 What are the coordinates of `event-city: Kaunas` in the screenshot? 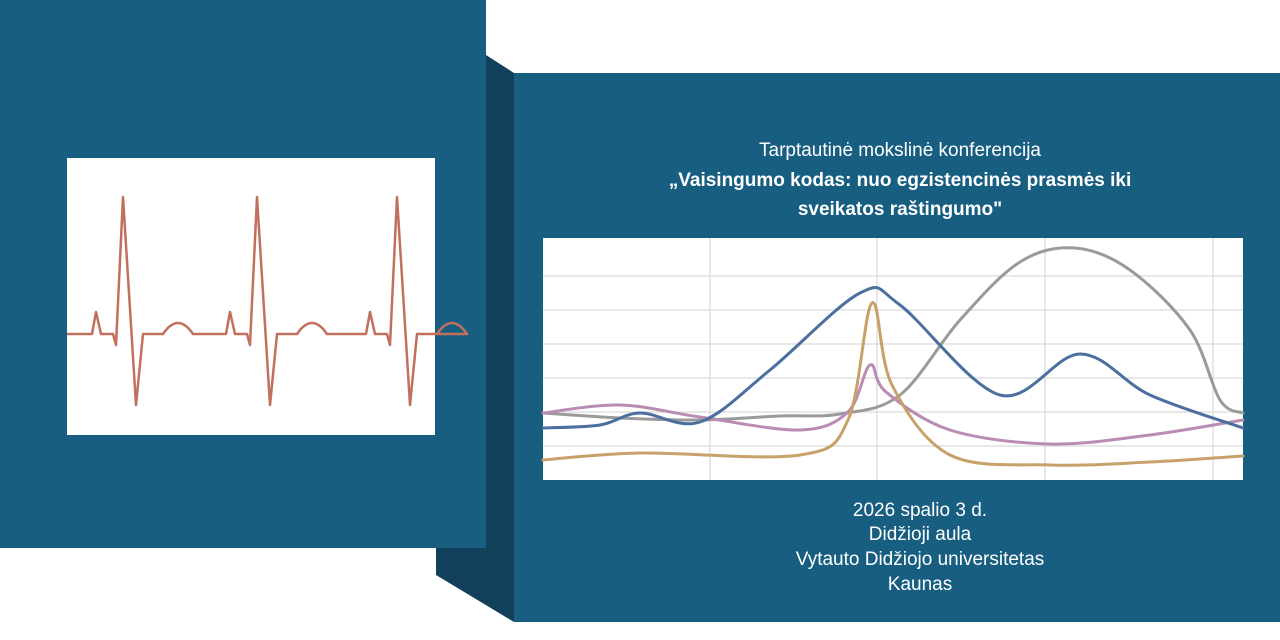 It's located at (920, 584).